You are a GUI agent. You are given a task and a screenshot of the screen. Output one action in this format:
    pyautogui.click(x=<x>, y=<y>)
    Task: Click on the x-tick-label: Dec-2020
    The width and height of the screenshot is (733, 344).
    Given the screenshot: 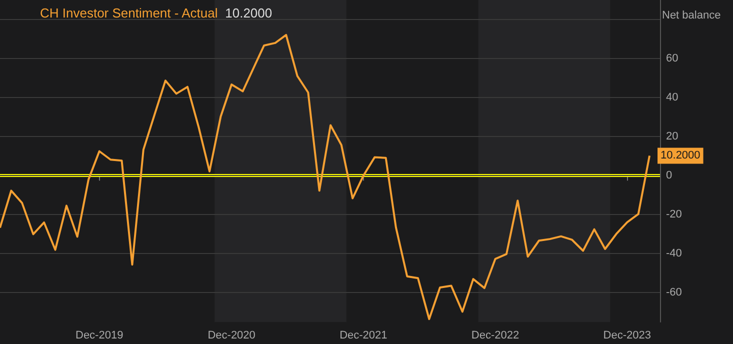 What is the action you would take?
    pyautogui.click(x=232, y=336)
    